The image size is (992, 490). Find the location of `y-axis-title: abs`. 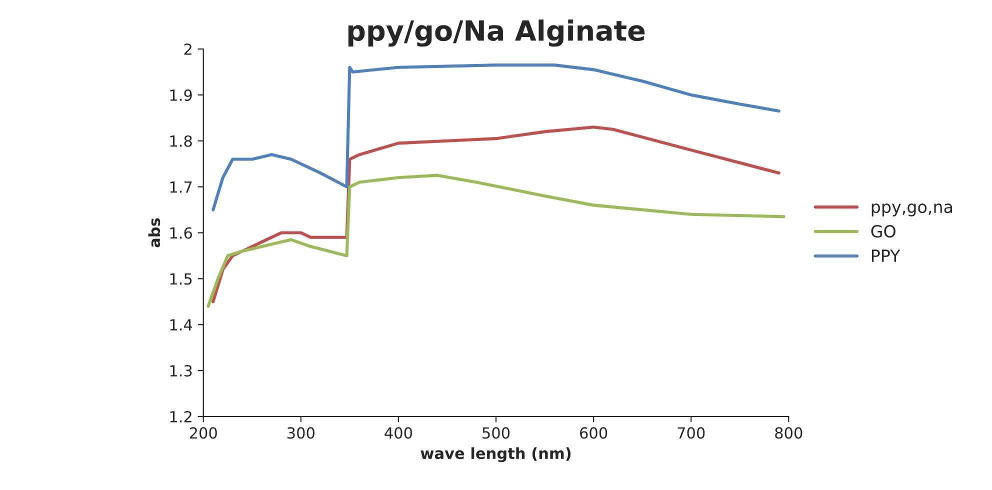

y-axis-title: abs is located at coordinates (154, 233).